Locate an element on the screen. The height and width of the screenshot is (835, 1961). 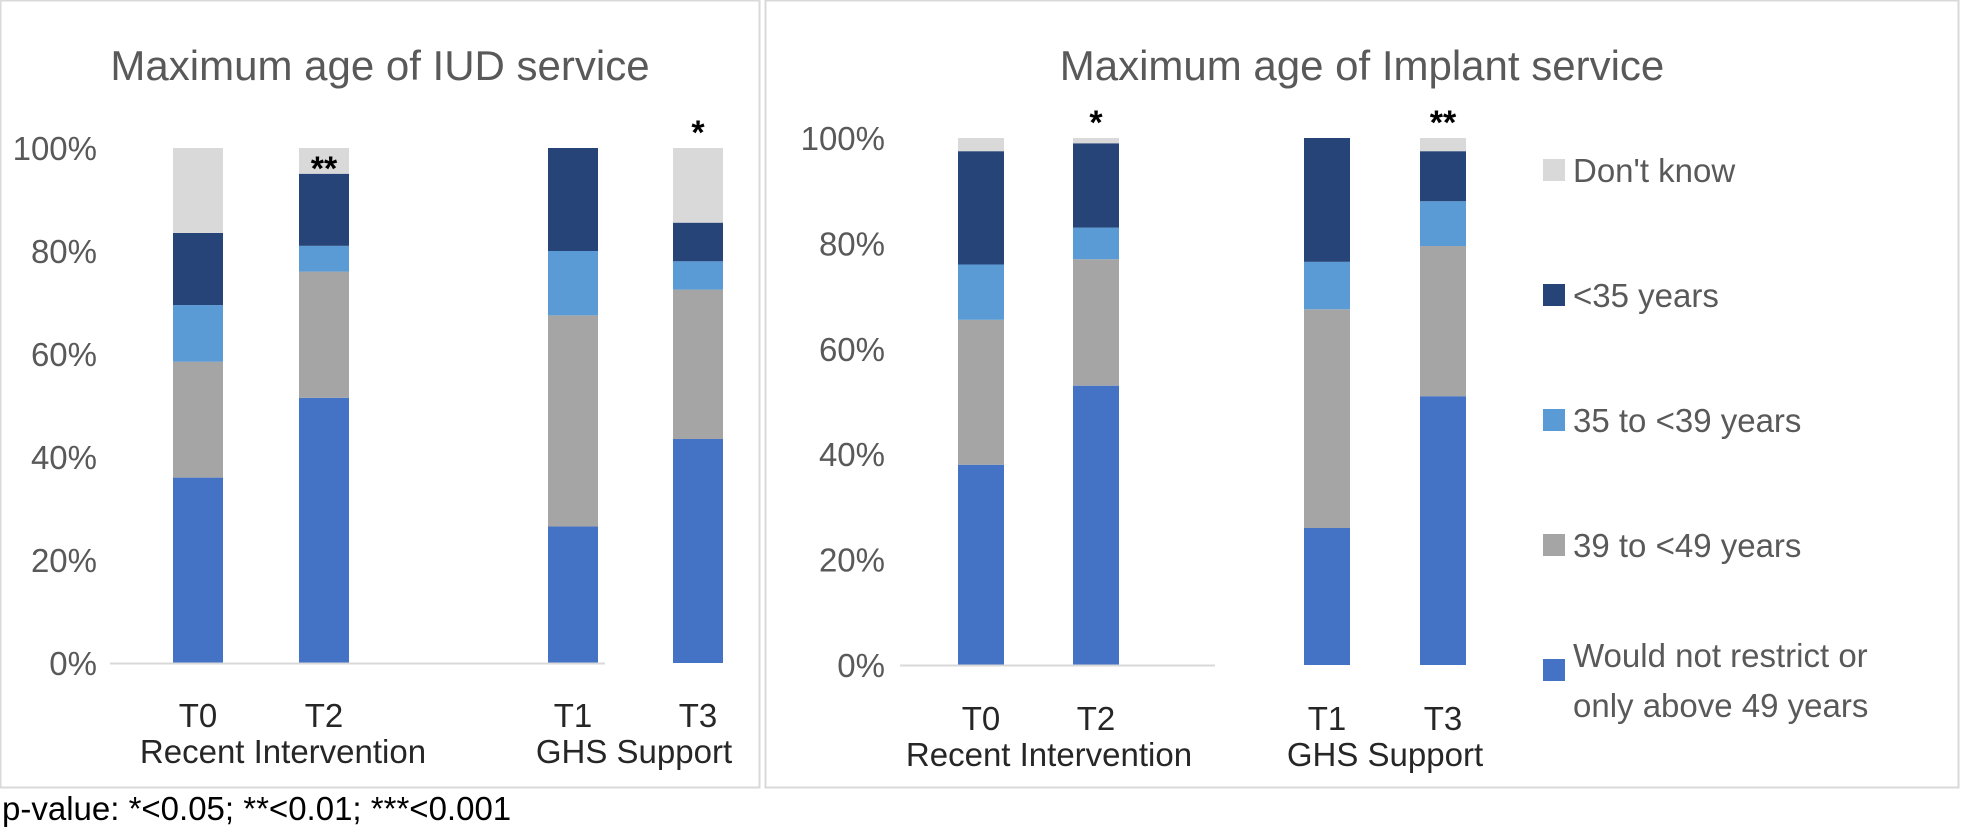
implant-category-label: T1 is located at coordinates (1327, 718).